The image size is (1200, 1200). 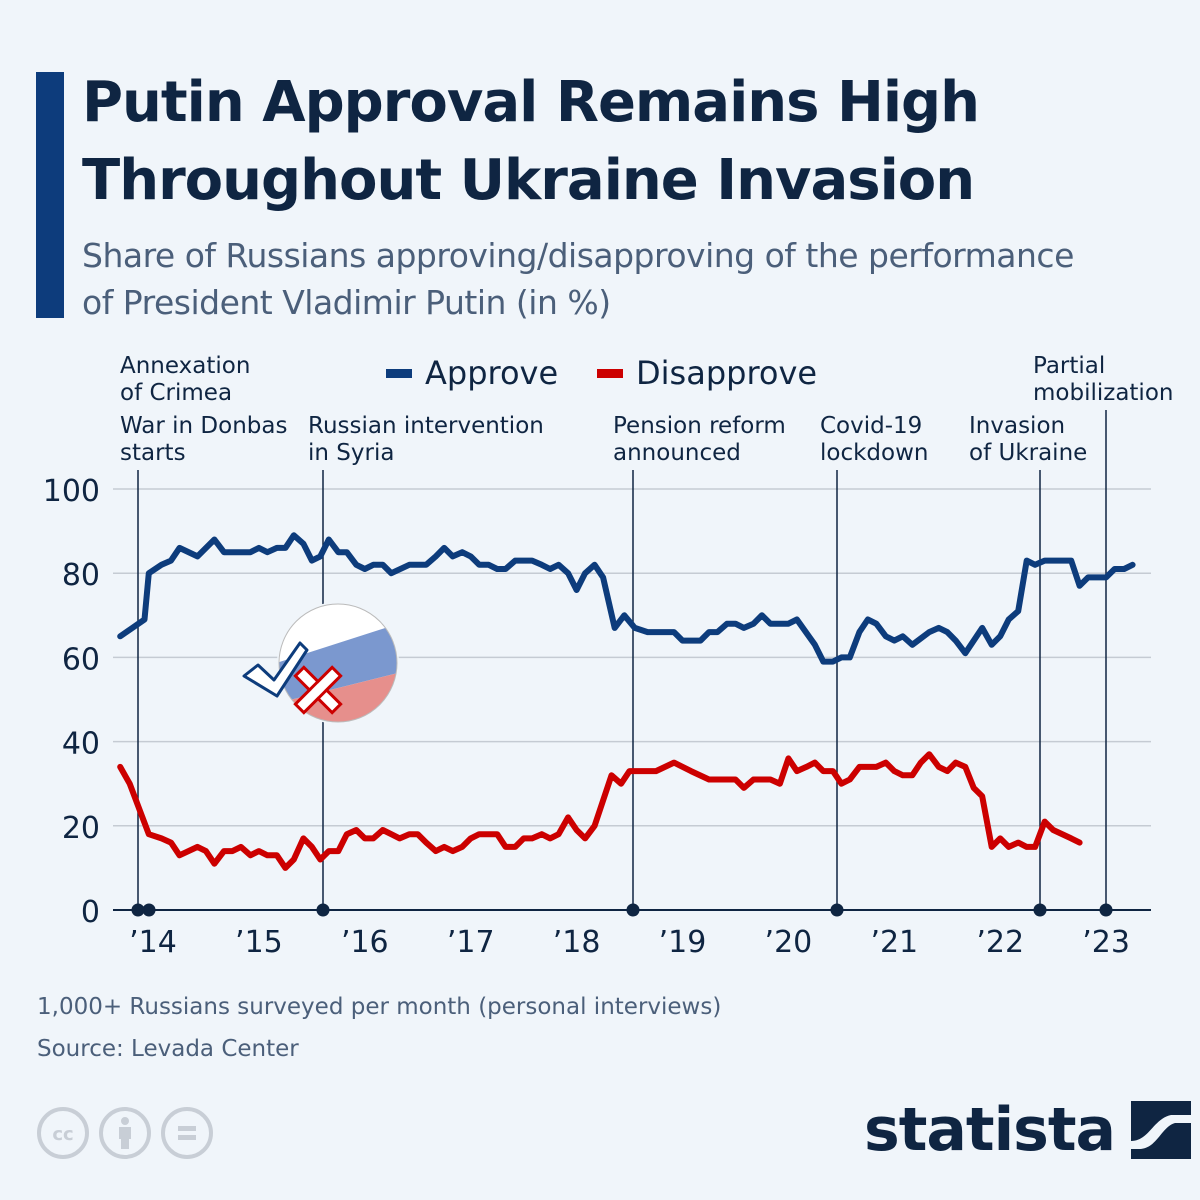 What do you see at coordinates (677, 453) in the screenshot?
I see `event-label-line2: announced` at bounding box center [677, 453].